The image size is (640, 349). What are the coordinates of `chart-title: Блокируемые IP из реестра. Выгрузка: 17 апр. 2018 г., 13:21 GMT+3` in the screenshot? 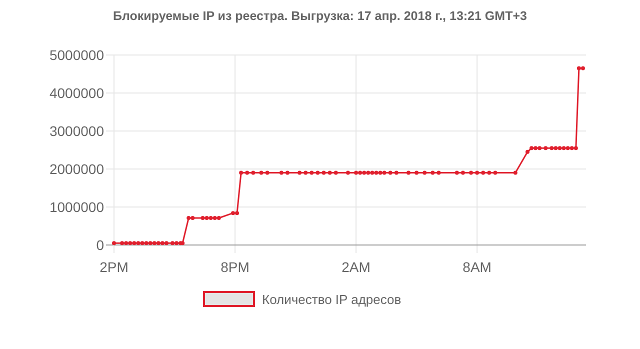 It's located at (320, 16).